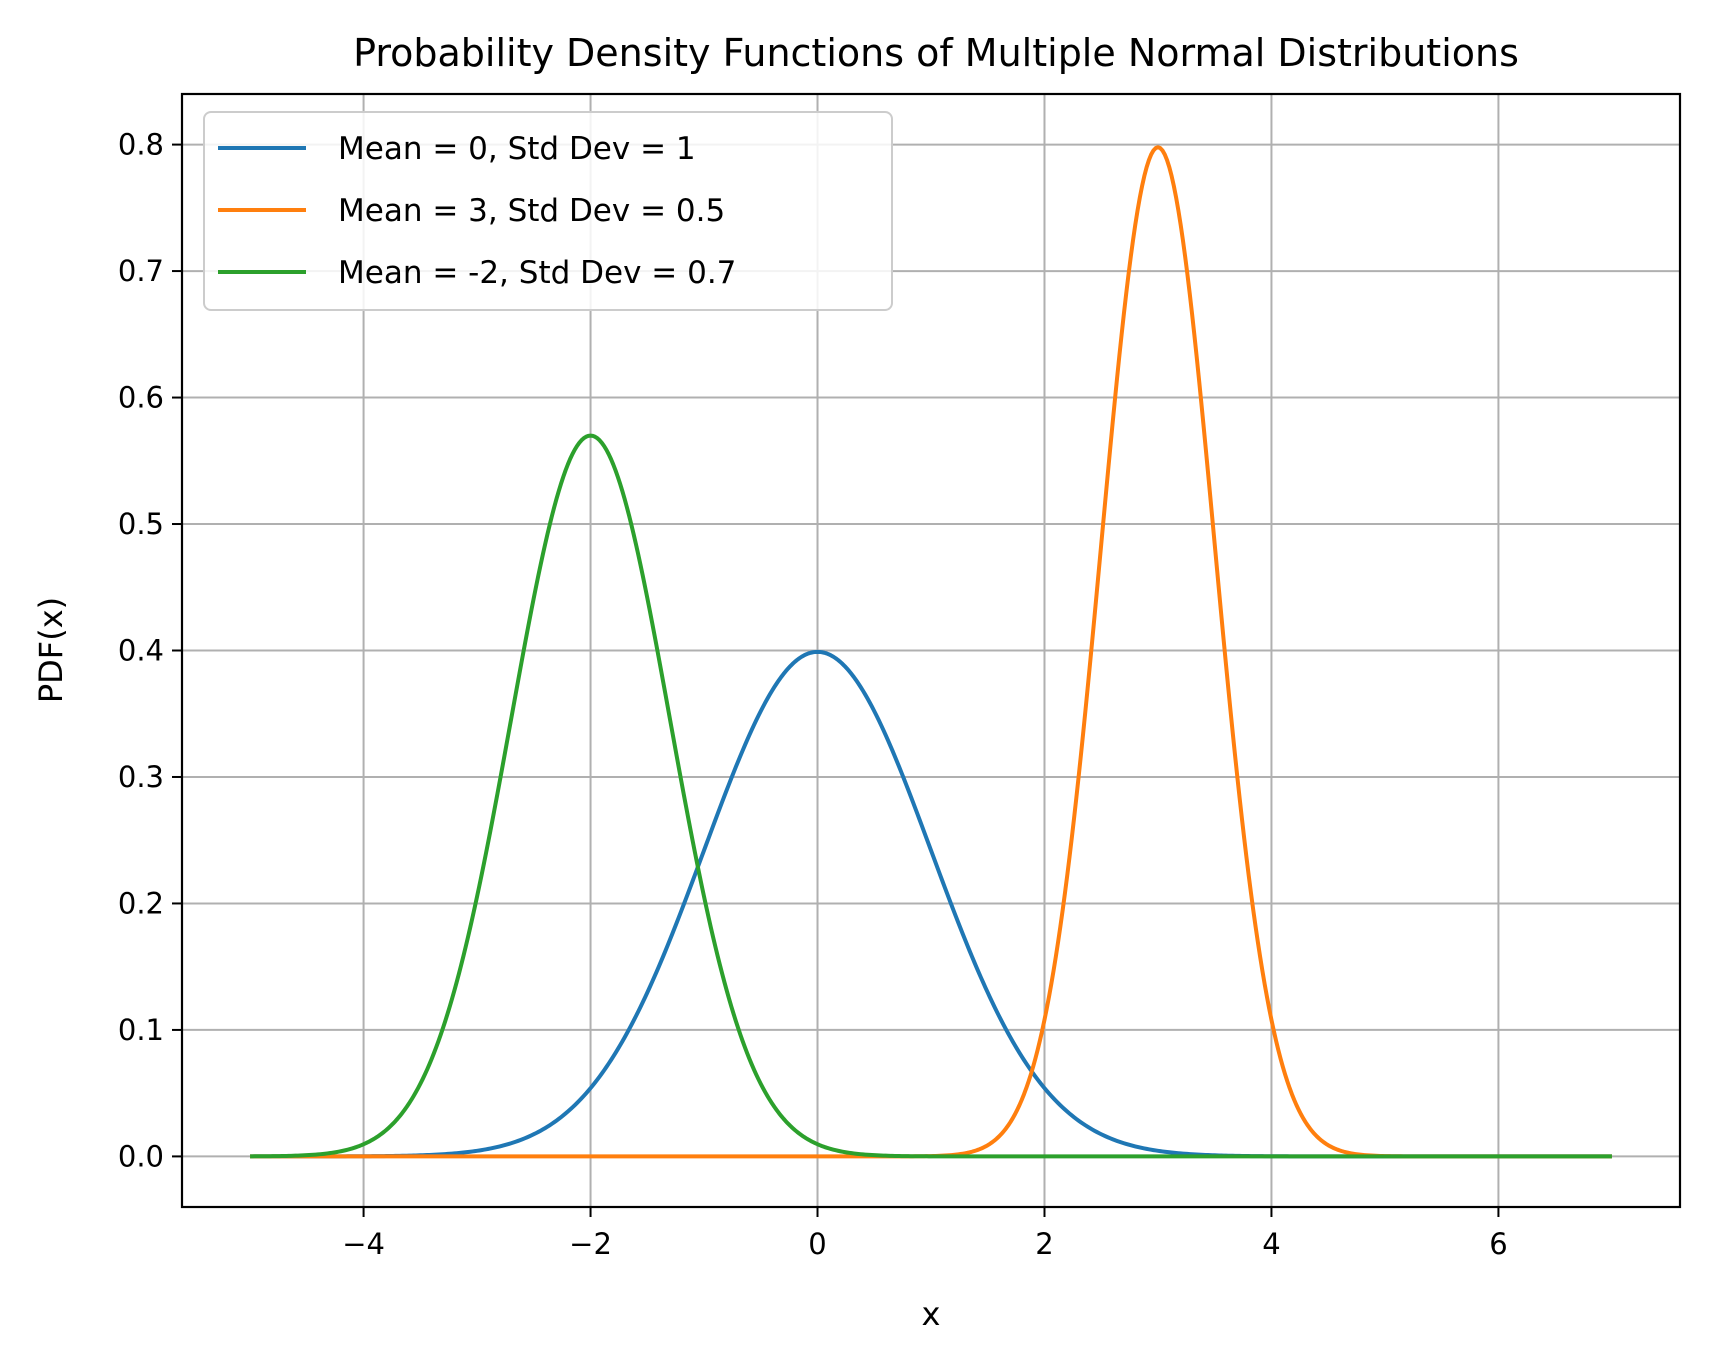 This screenshot has height=1357, width=1724. I want to click on x-axis-label: x, so click(931, 1314).